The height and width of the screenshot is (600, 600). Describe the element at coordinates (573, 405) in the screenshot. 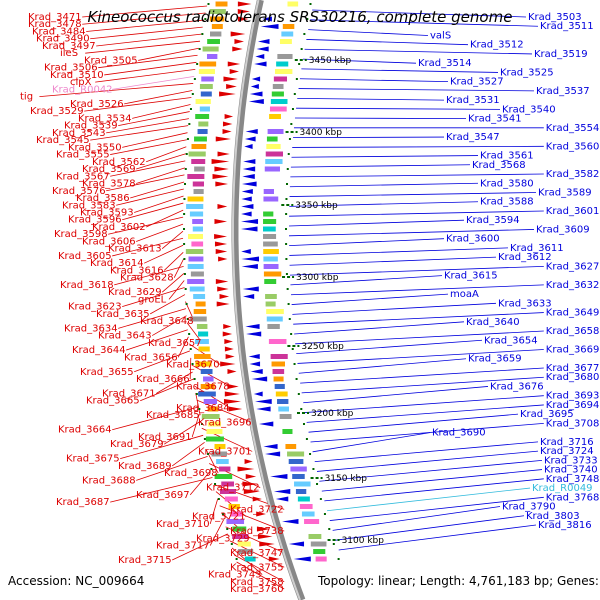

I see `reverse-gene-label: Krad_3694` at that location.